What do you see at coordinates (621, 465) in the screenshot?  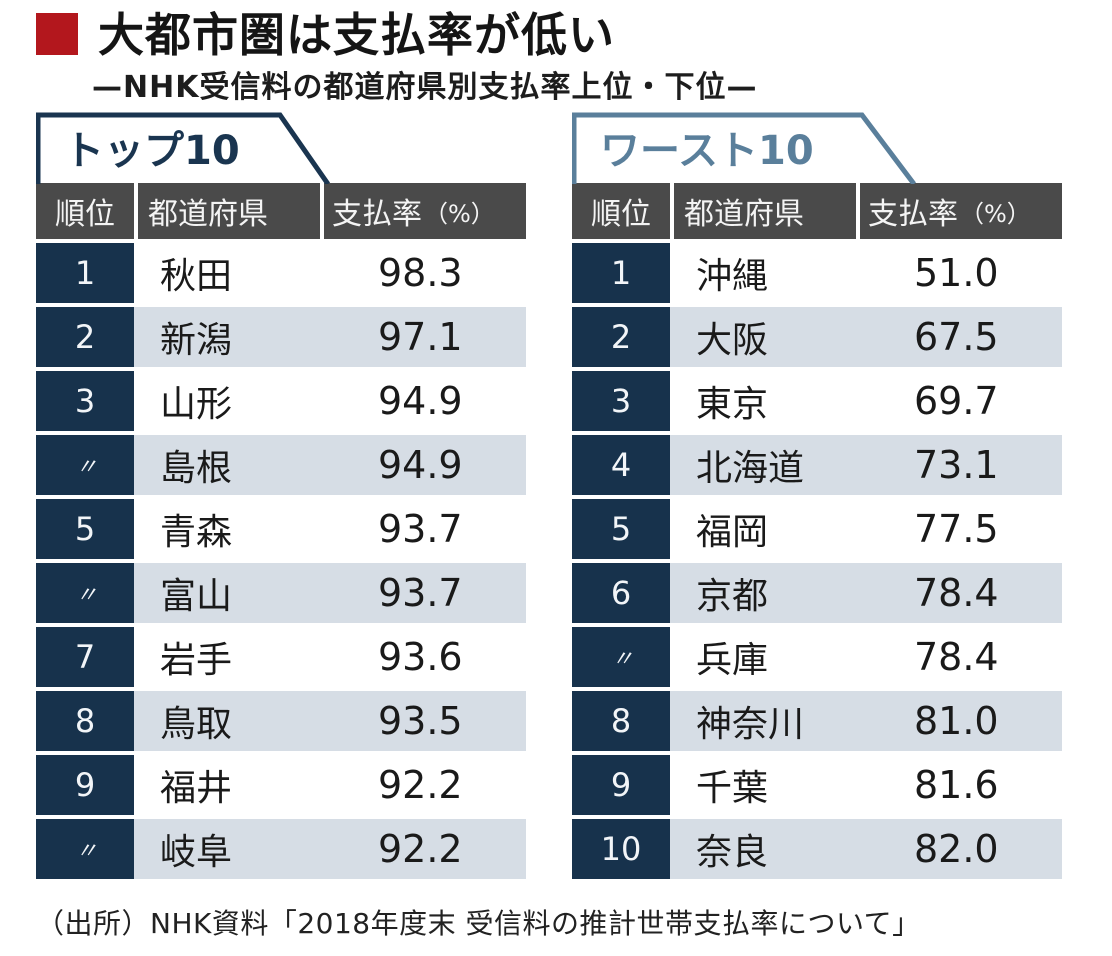 I see `rank-cell: 4` at bounding box center [621, 465].